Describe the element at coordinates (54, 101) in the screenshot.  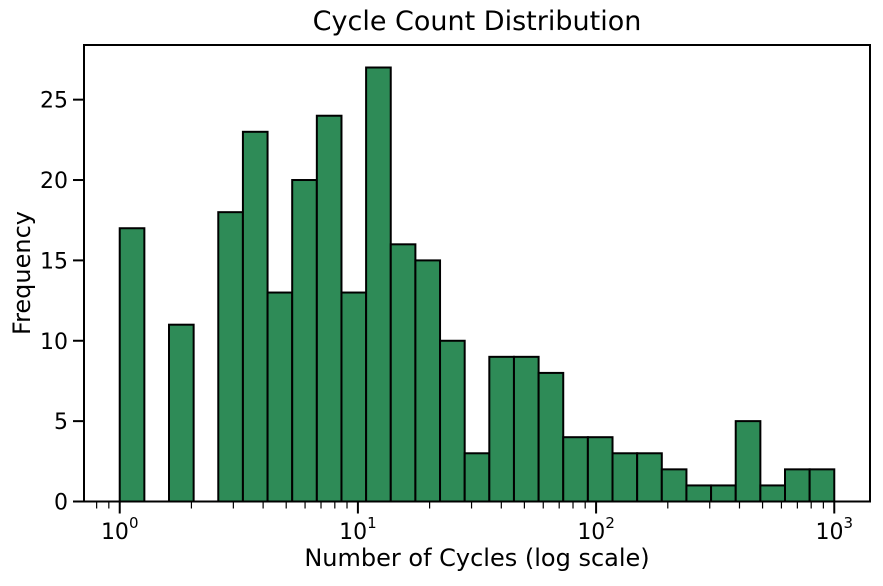
I see `y-tick-label: 25` at that location.